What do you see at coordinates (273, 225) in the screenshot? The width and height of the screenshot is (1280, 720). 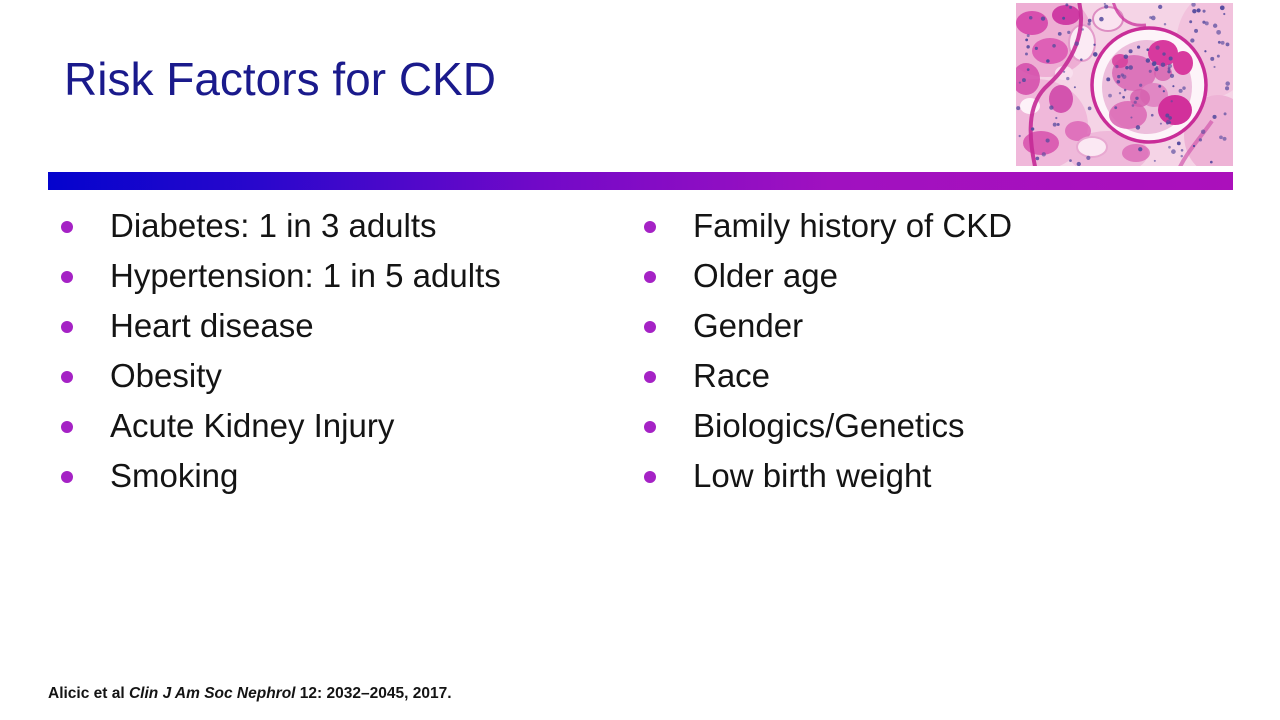 I see `bullet-text: Diabetes: 1 in 3 adults` at bounding box center [273, 225].